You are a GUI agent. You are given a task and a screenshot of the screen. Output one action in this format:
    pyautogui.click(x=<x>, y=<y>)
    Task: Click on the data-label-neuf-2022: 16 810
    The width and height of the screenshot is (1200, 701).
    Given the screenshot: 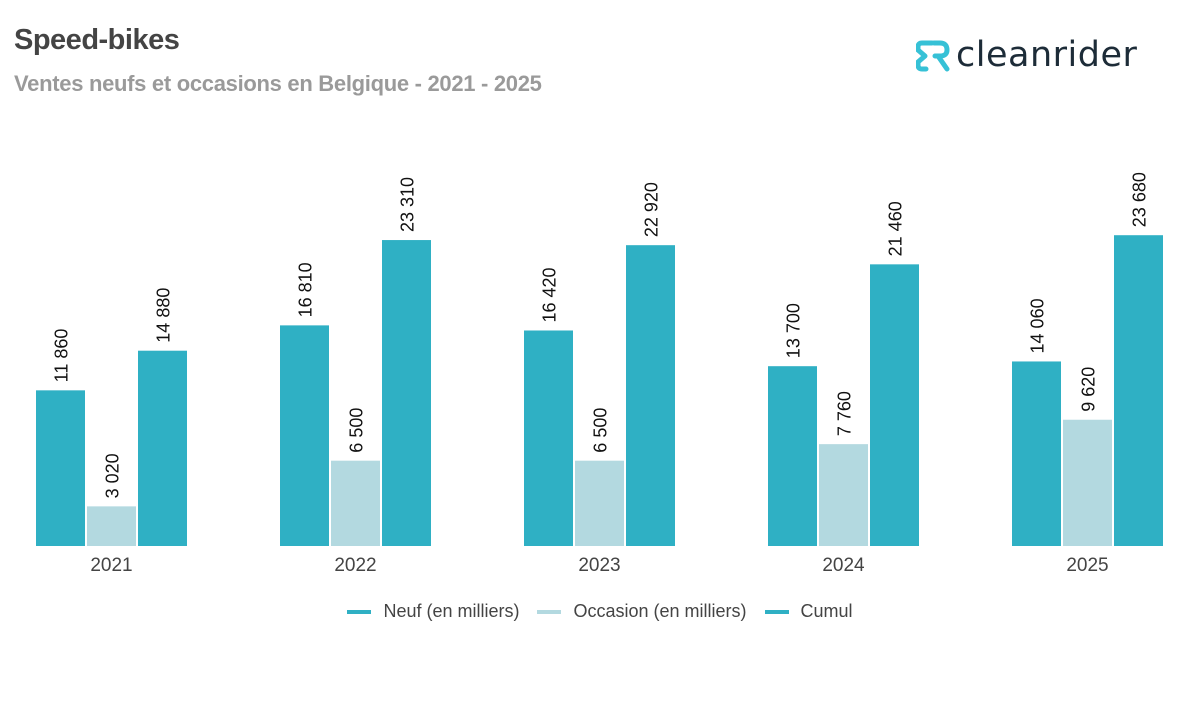 What is the action you would take?
    pyautogui.click(x=306, y=289)
    